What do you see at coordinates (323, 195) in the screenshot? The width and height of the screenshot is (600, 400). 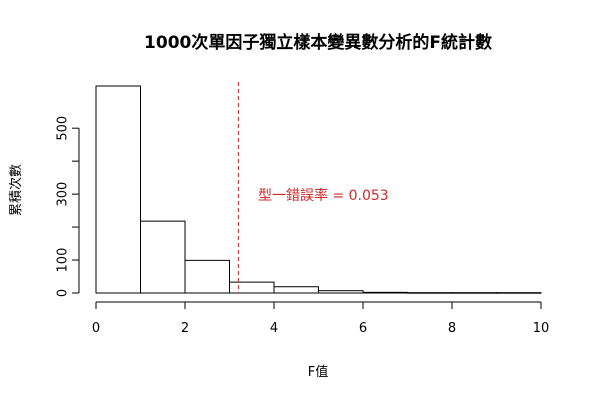 I see `type-one-error-annotation: 型一錯誤率 = 0.053` at bounding box center [323, 195].